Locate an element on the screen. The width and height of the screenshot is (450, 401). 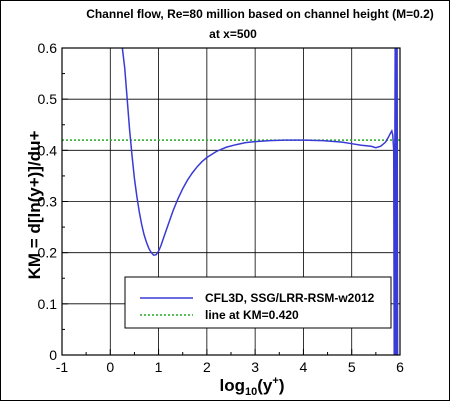
x-tick-label: 6 is located at coordinates (400, 367).